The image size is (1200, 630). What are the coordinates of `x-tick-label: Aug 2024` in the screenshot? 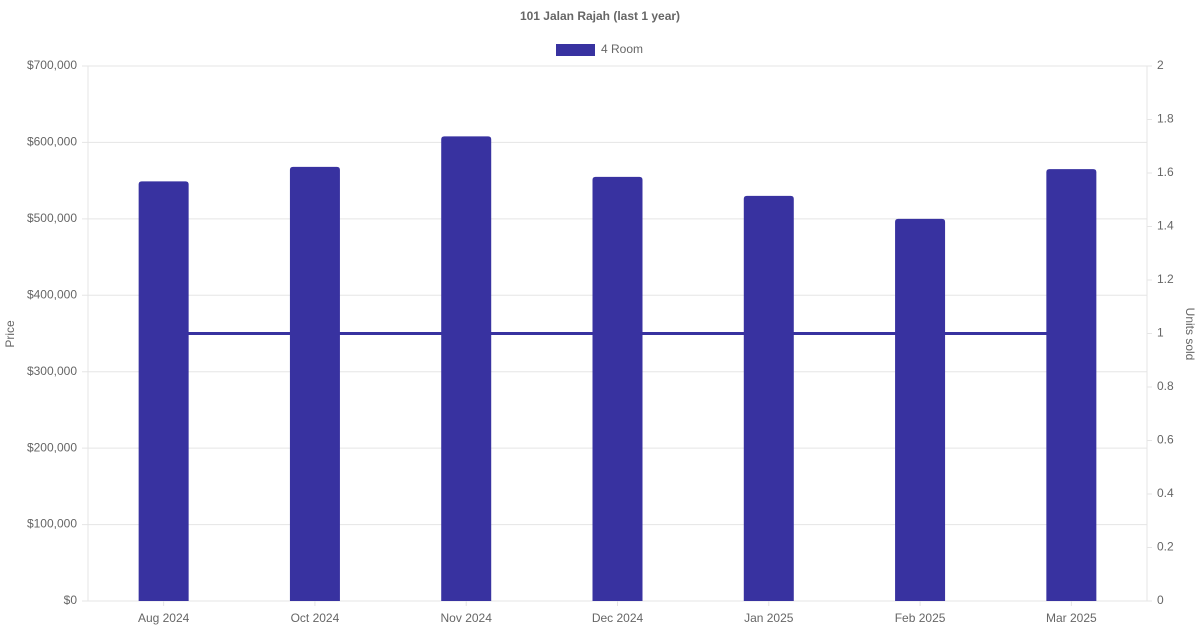 It's located at (164, 618).